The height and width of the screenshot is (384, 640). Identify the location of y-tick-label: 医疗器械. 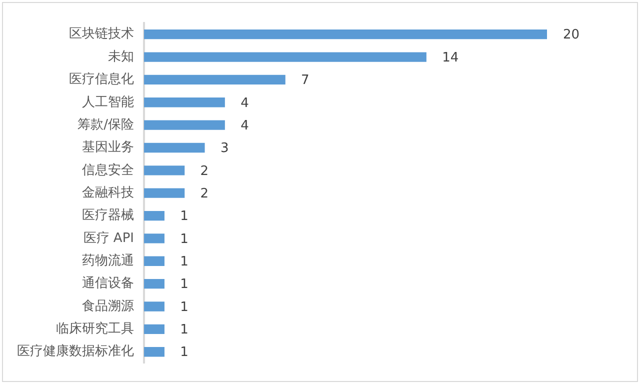
(108, 216).